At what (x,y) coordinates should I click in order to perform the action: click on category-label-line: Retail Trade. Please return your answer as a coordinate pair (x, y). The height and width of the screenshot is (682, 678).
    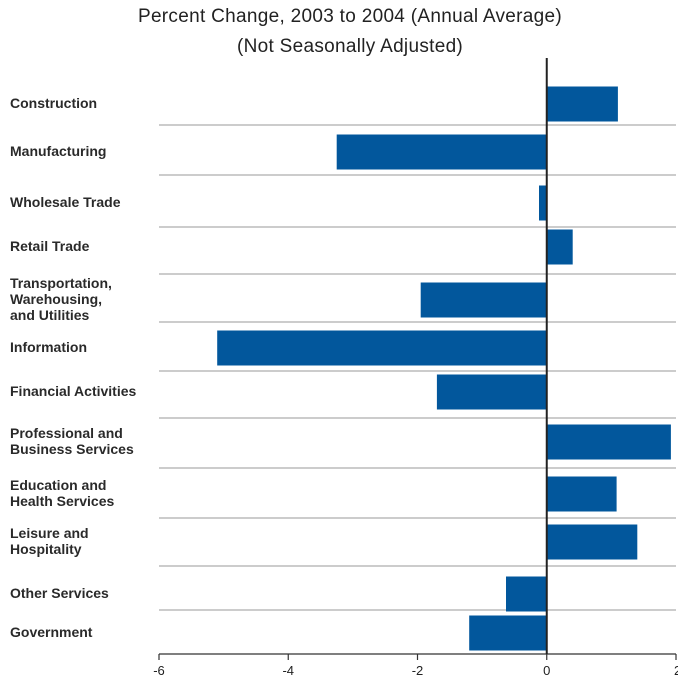
    Looking at the image, I should click on (50, 246).